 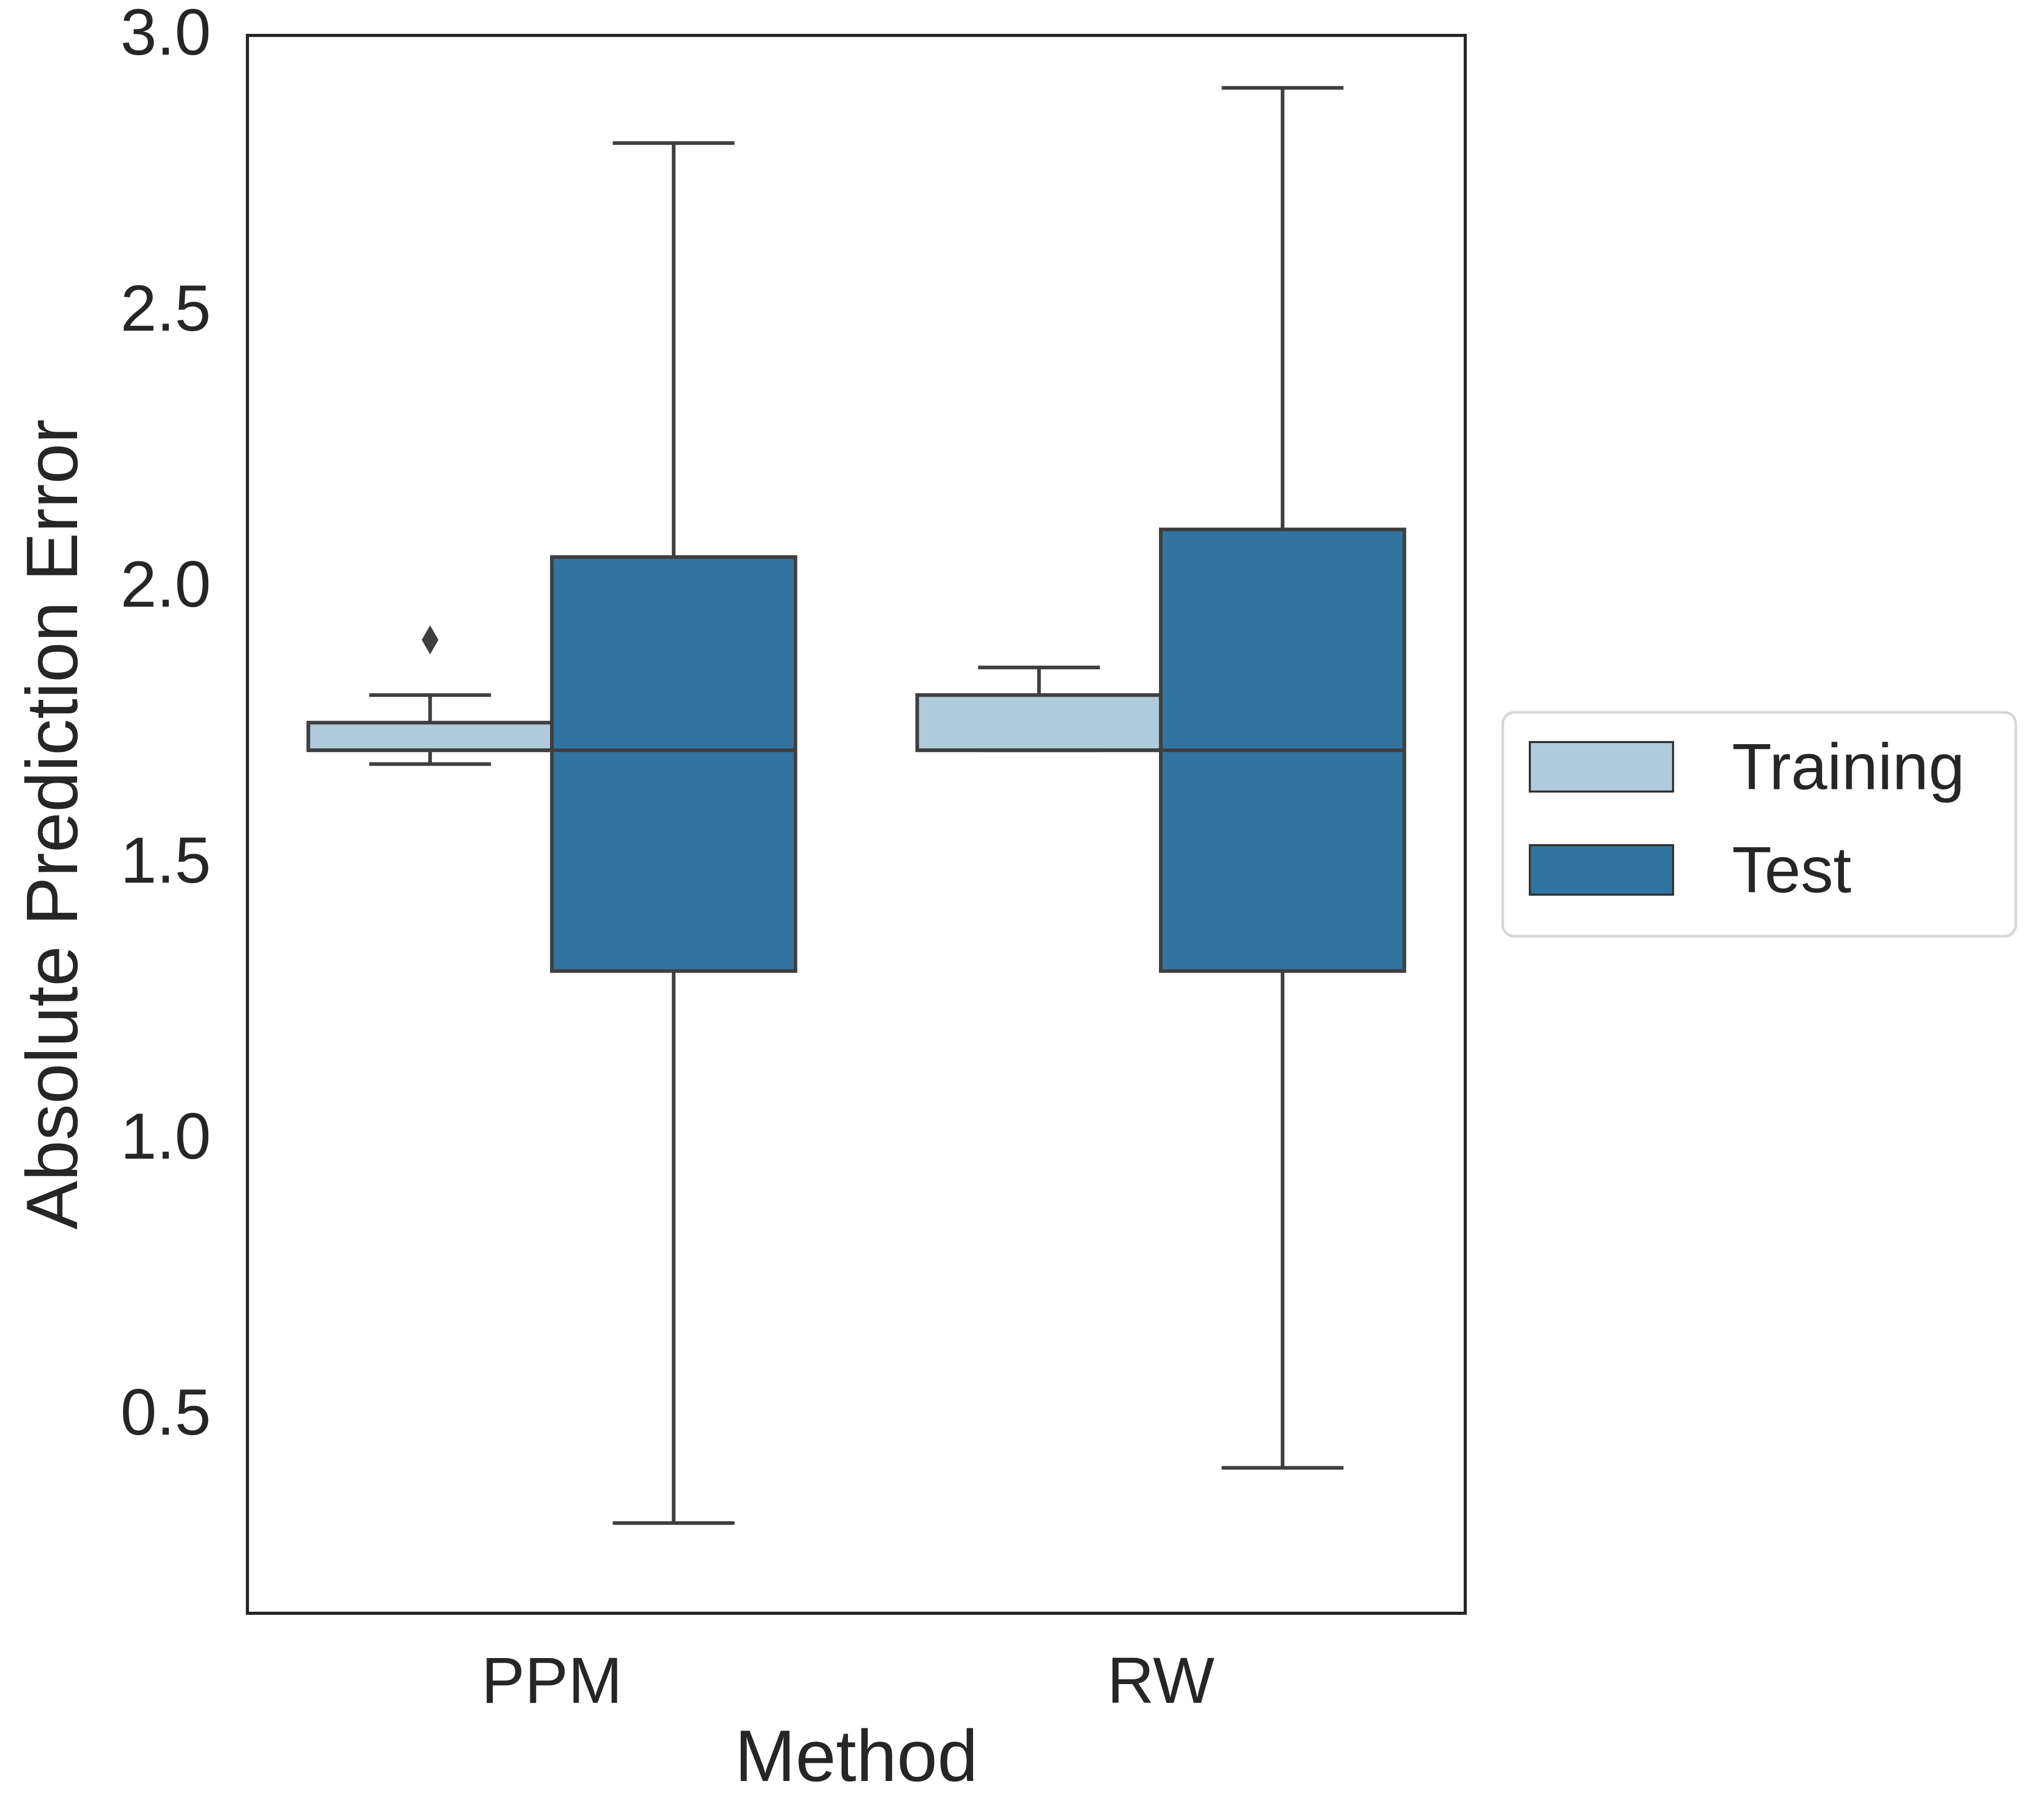 What do you see at coordinates (1602, 870) in the screenshot?
I see `legend-swatch-test` at bounding box center [1602, 870].